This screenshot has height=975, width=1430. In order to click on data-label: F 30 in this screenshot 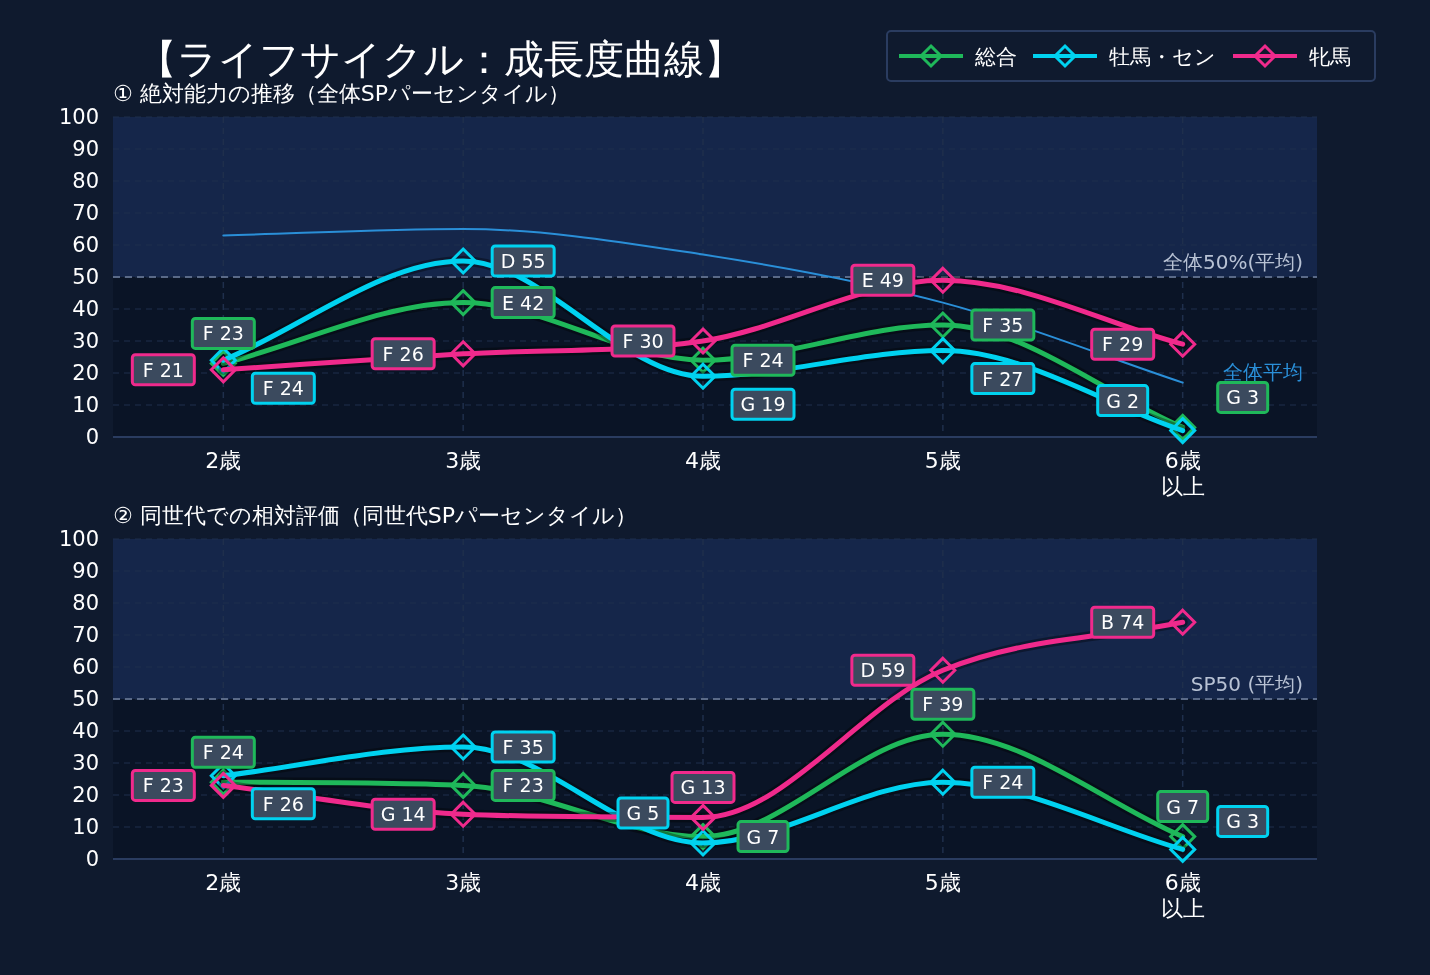, I will do `click(643, 341)`.